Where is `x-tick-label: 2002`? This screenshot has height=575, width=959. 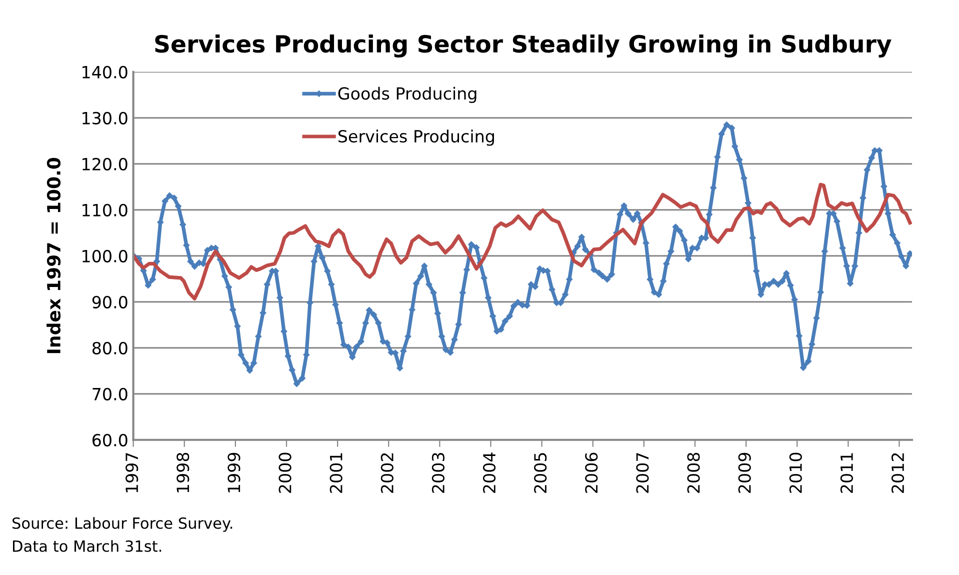
x-tick-label: 2002 is located at coordinates (387, 473).